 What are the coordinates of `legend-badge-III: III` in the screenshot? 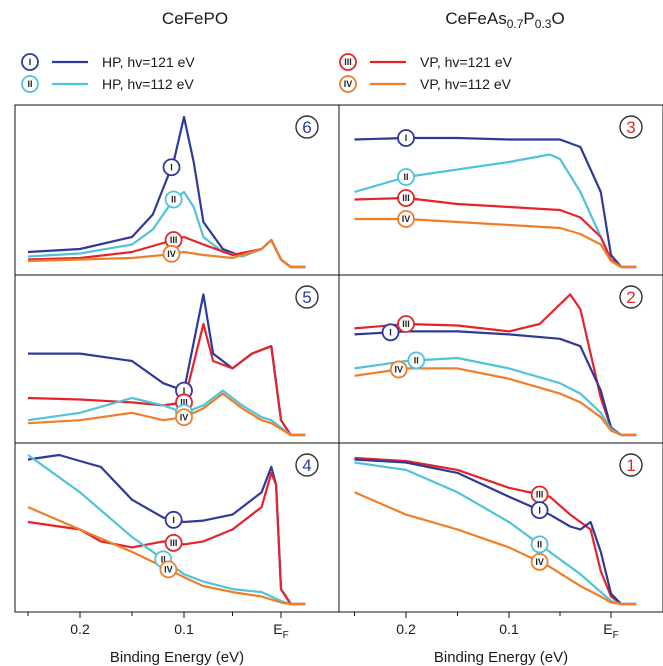 It's located at (348, 62).